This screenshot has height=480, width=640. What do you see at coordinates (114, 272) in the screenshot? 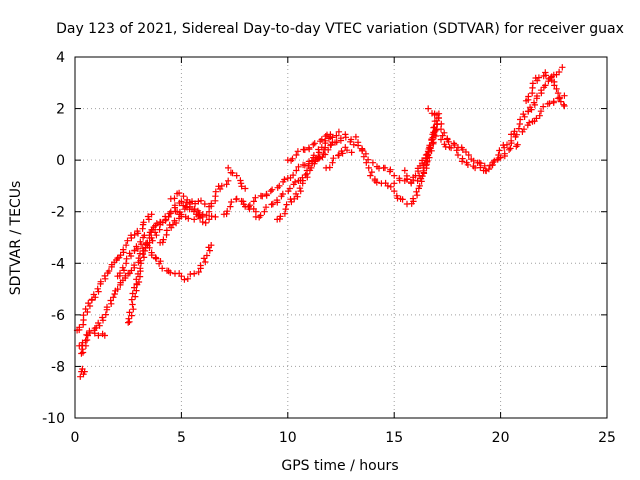
I see `series-trace-a` at bounding box center [114, 272].